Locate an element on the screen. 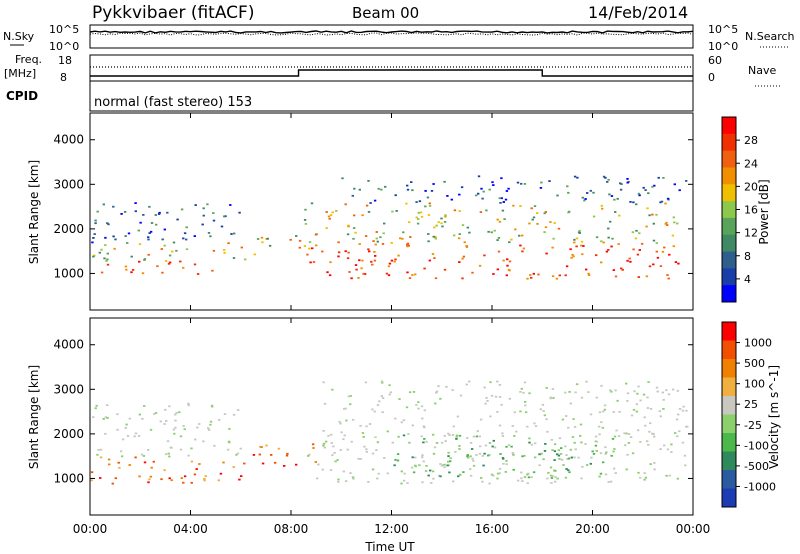 Image resolution: width=800 pixels, height=554 pixels. colorbar-tick-label: 25 is located at coordinates (751, 404).